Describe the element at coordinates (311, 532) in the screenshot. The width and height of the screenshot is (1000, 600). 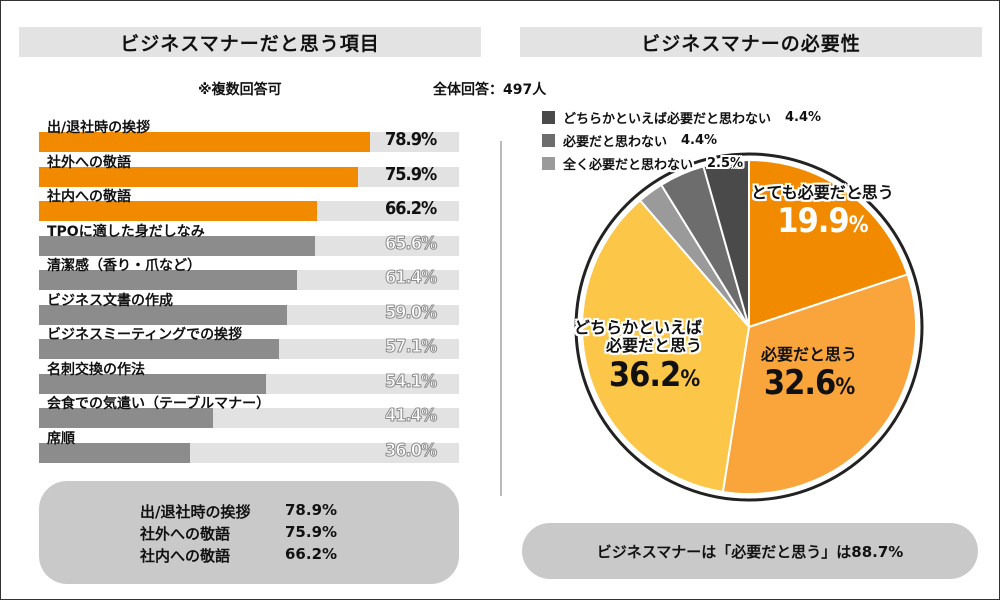
I see `summary-value: 75.9%` at that location.